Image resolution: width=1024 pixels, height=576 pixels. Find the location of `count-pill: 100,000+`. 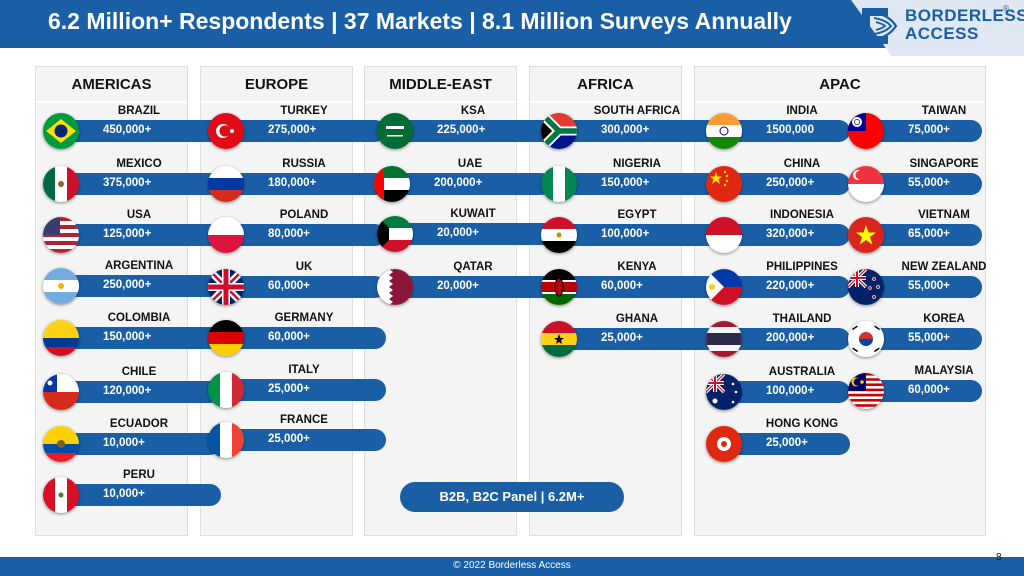

count-pill: 100,000+ is located at coordinates (637, 235).